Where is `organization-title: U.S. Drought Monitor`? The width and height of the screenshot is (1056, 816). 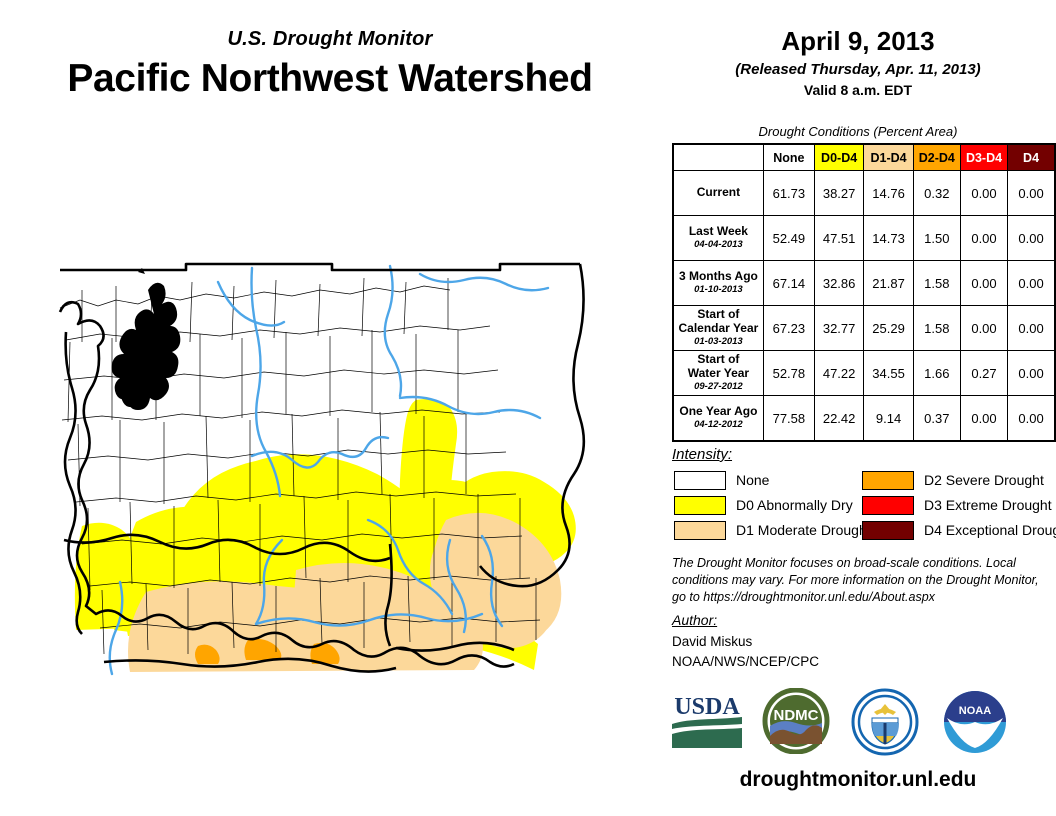
organization-title: U.S. Drought Monitor is located at coordinates (330, 39).